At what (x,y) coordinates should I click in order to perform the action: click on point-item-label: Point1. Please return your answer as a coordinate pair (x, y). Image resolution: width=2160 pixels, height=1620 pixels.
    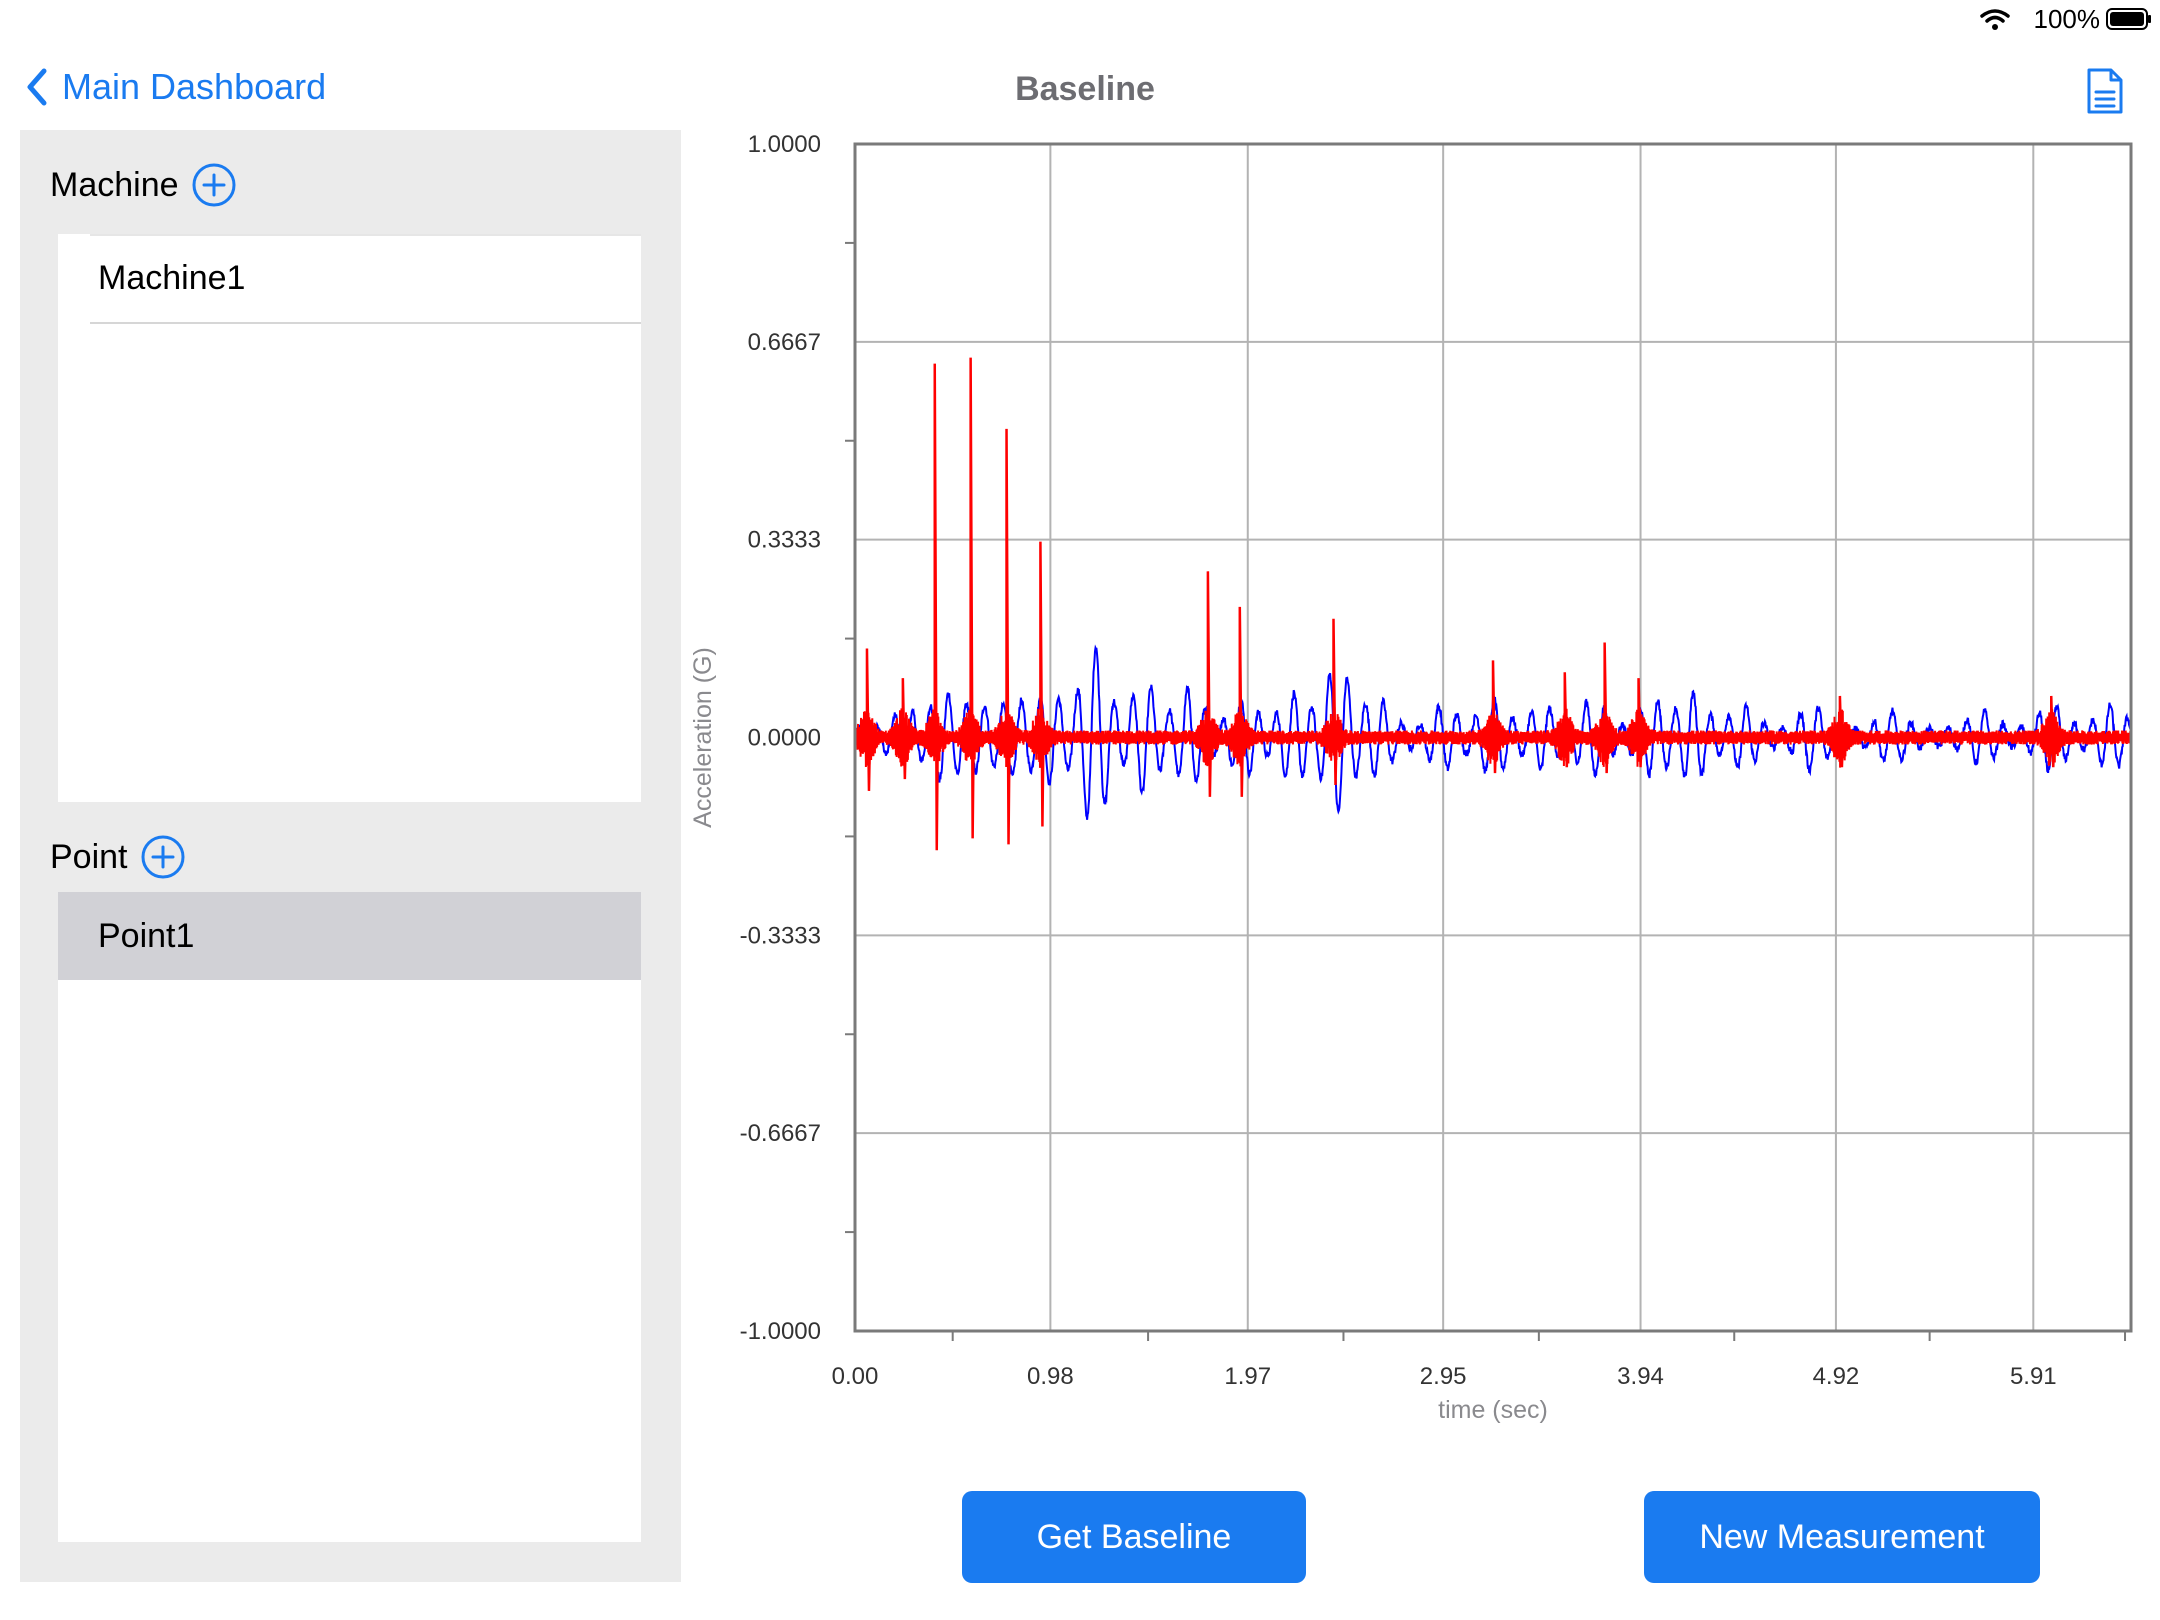
    Looking at the image, I should click on (146, 935).